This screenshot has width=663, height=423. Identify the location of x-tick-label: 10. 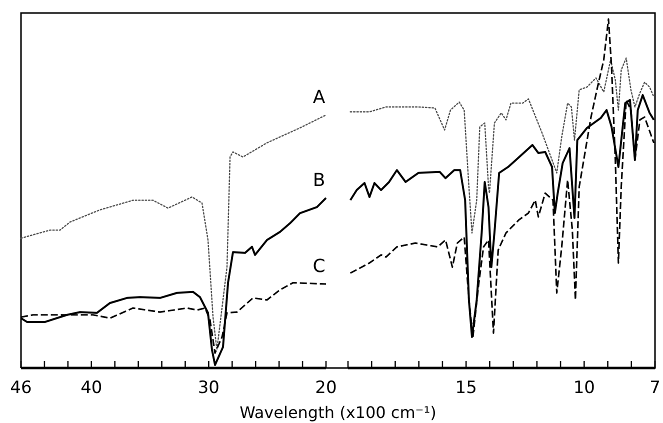
(584, 388).